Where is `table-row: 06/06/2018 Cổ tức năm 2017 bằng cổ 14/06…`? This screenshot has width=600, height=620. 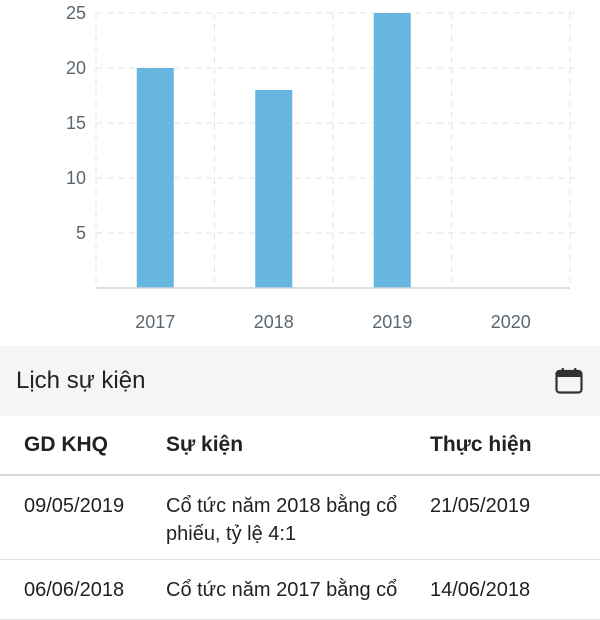 table-row: 06/06/2018 Cổ tức năm 2017 bằng cổ 14/06… is located at coordinates (300, 590).